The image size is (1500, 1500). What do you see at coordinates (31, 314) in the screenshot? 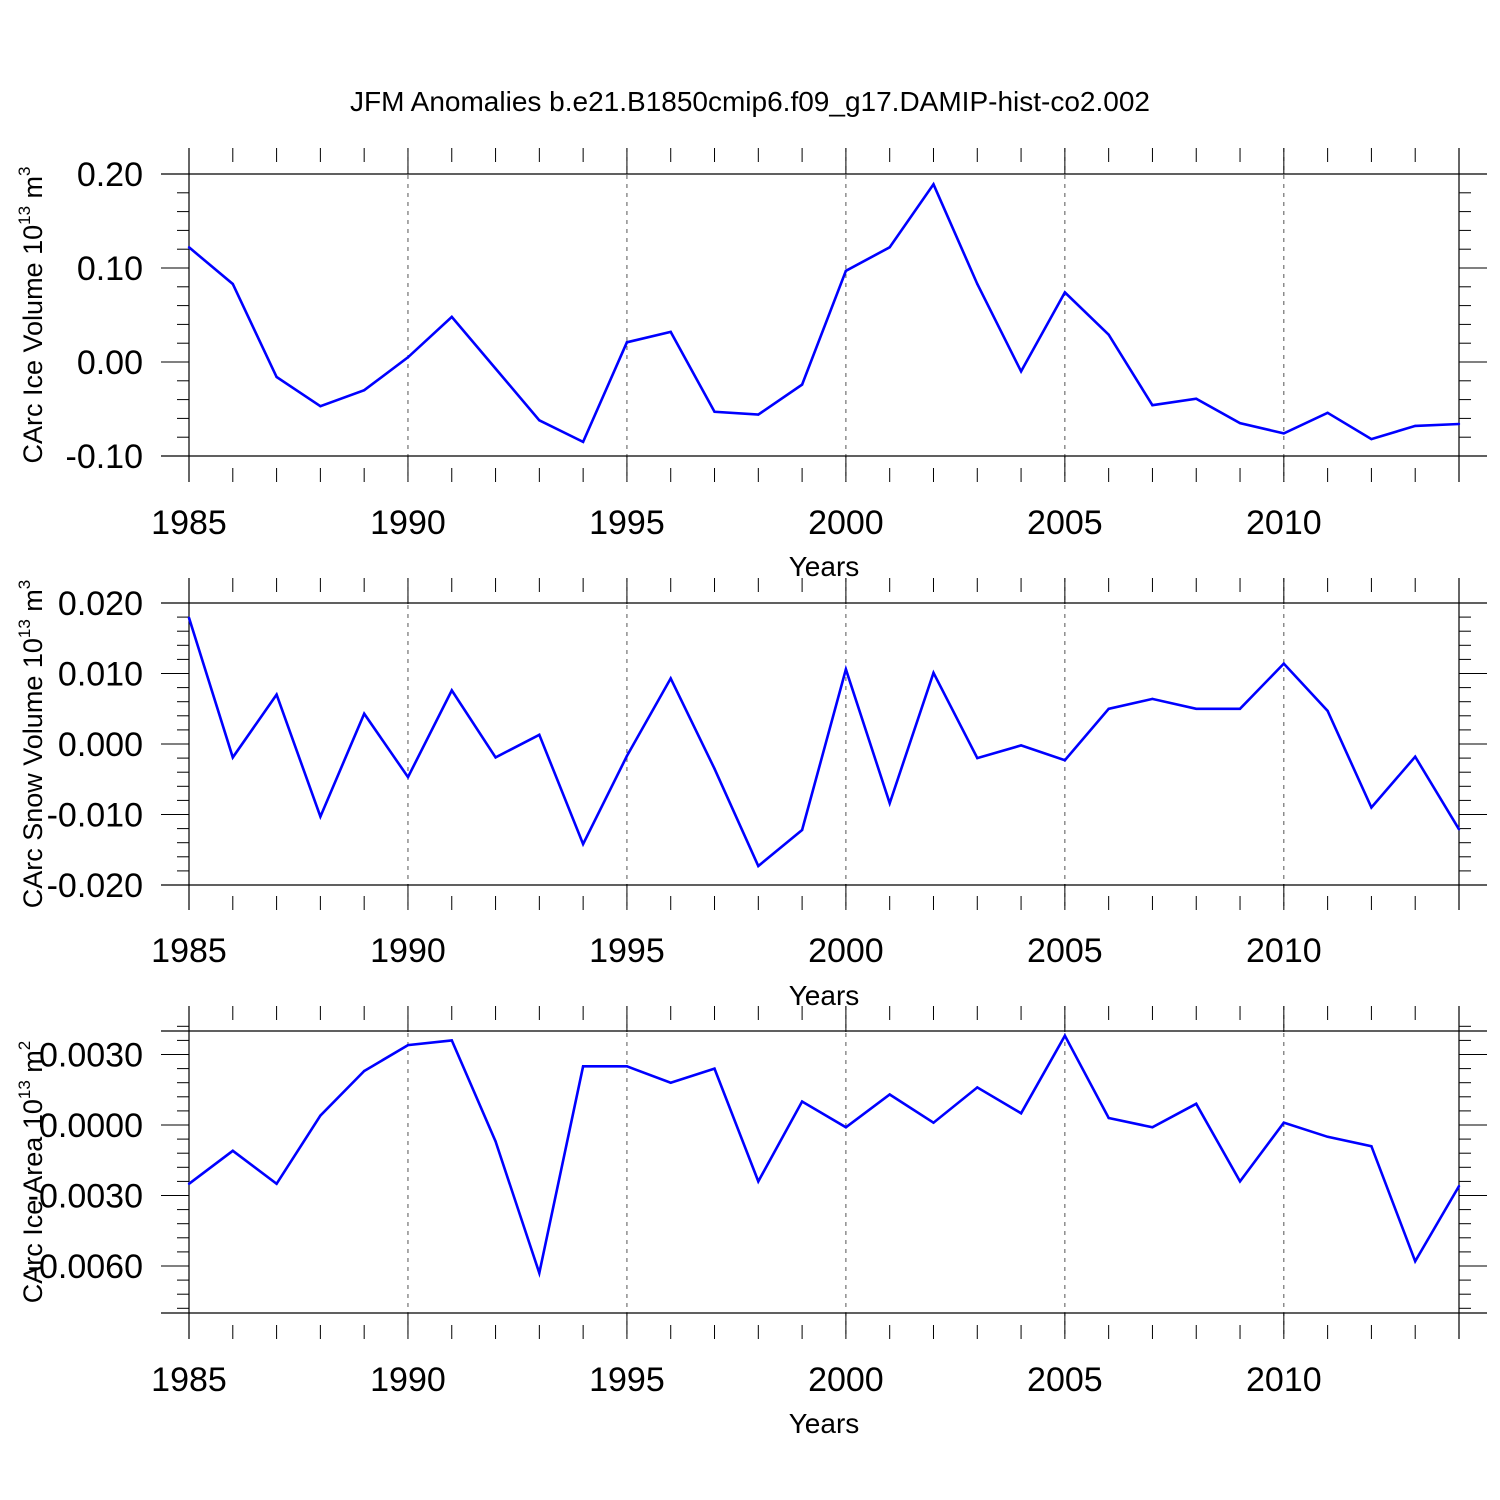
I see `y-axis-label: CArc Ice Volume 1013 m3` at bounding box center [31, 314].